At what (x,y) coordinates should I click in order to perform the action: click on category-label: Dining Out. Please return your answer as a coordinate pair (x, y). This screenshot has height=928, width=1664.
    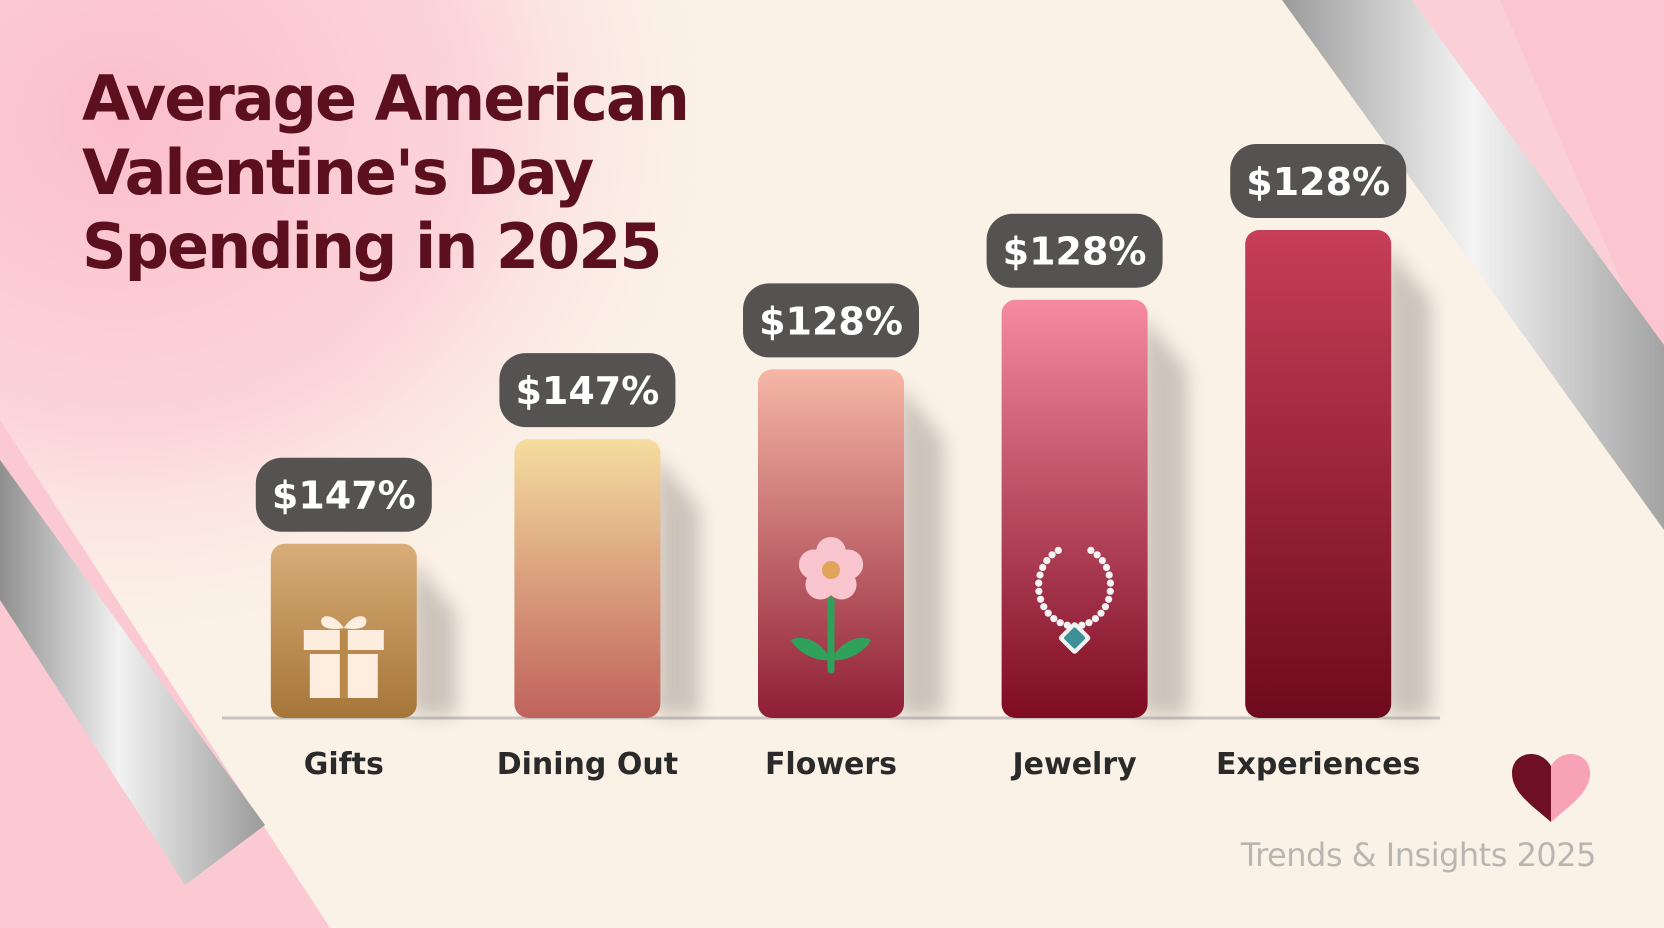
    Looking at the image, I should click on (587, 764).